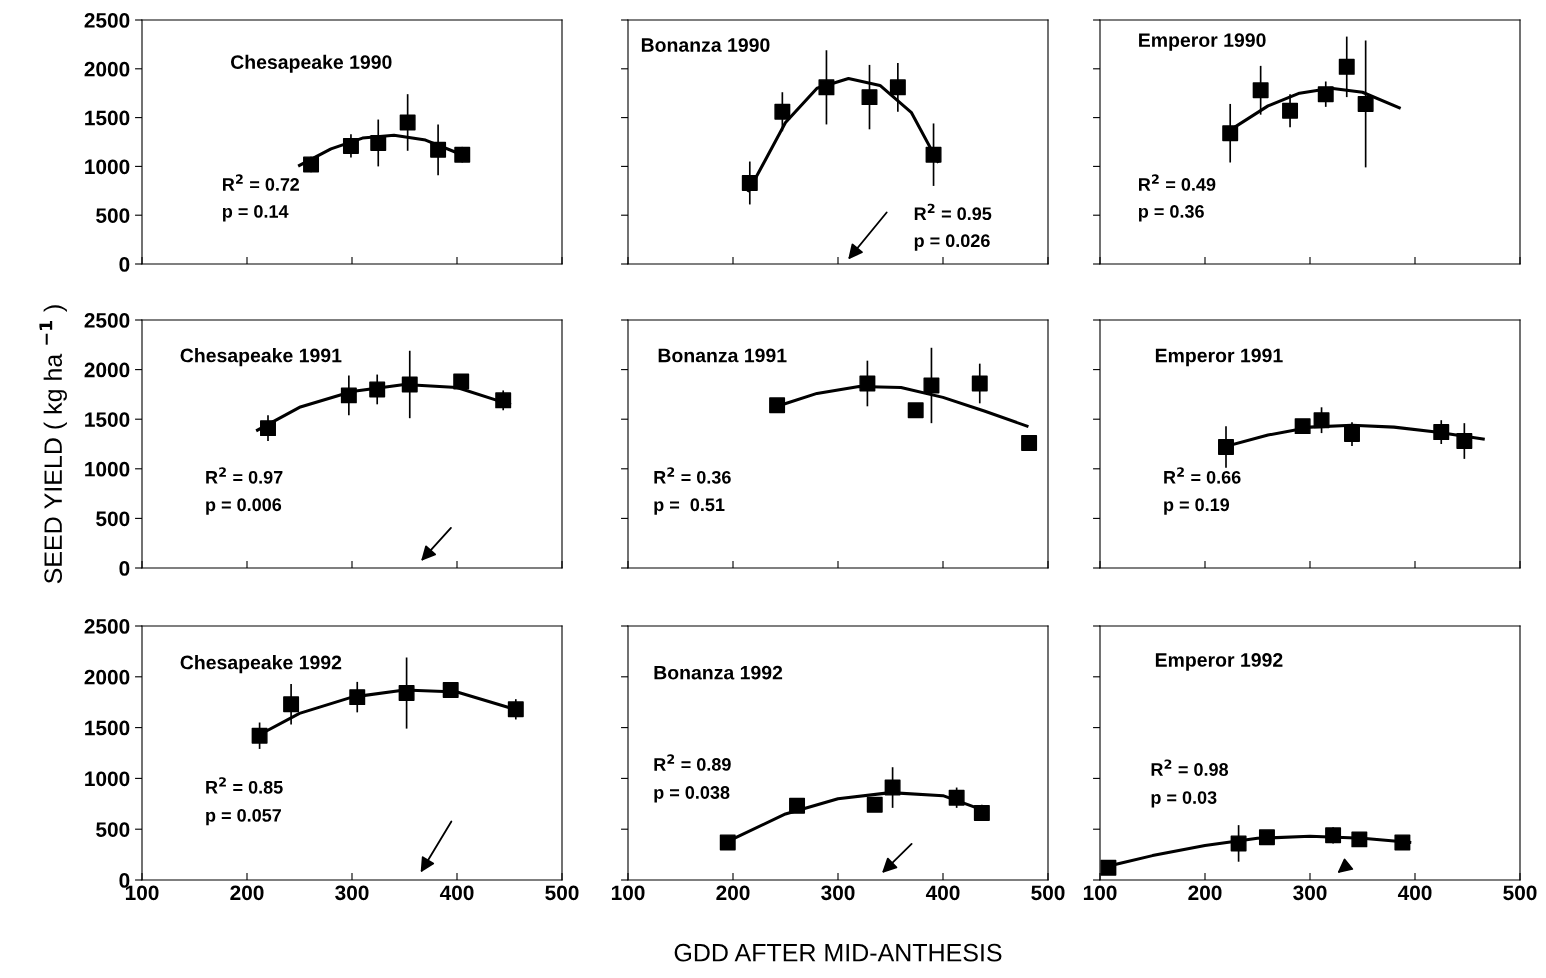 This screenshot has height=978, width=1546. What do you see at coordinates (692, 762) in the screenshot?
I see `annotation: R$^{2}$ = 0.89` at bounding box center [692, 762].